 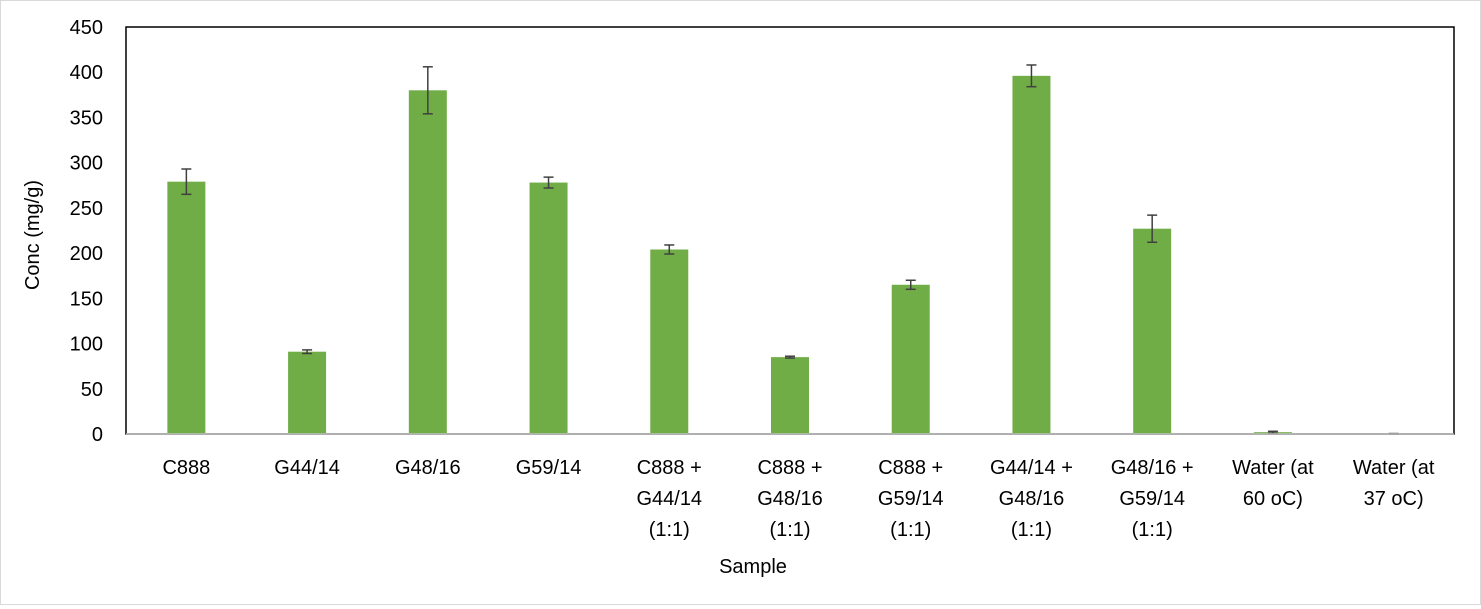 I want to click on y-tick-label: 100, so click(x=86, y=345).